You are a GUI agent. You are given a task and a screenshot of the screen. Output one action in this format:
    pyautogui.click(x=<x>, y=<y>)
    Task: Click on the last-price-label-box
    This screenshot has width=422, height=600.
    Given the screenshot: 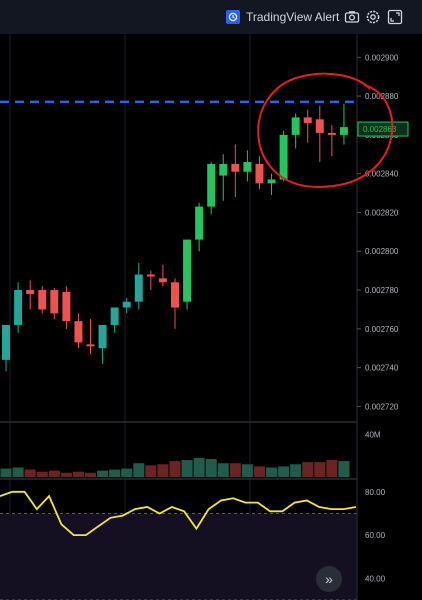 What is the action you would take?
    pyautogui.click(x=383, y=129)
    